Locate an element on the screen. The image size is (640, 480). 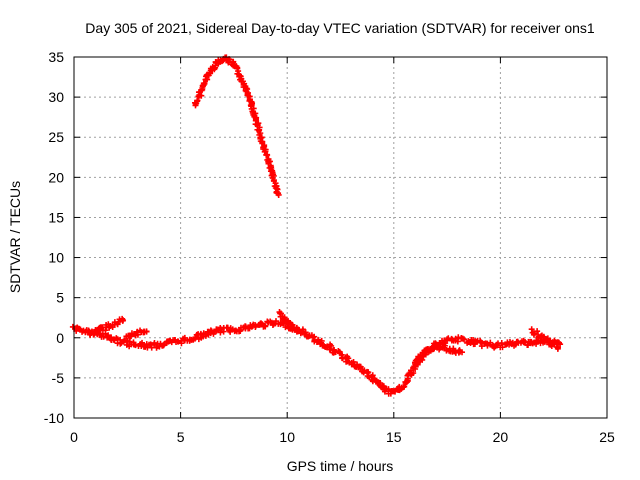
y-tick-label: 5 is located at coordinates (60, 298).